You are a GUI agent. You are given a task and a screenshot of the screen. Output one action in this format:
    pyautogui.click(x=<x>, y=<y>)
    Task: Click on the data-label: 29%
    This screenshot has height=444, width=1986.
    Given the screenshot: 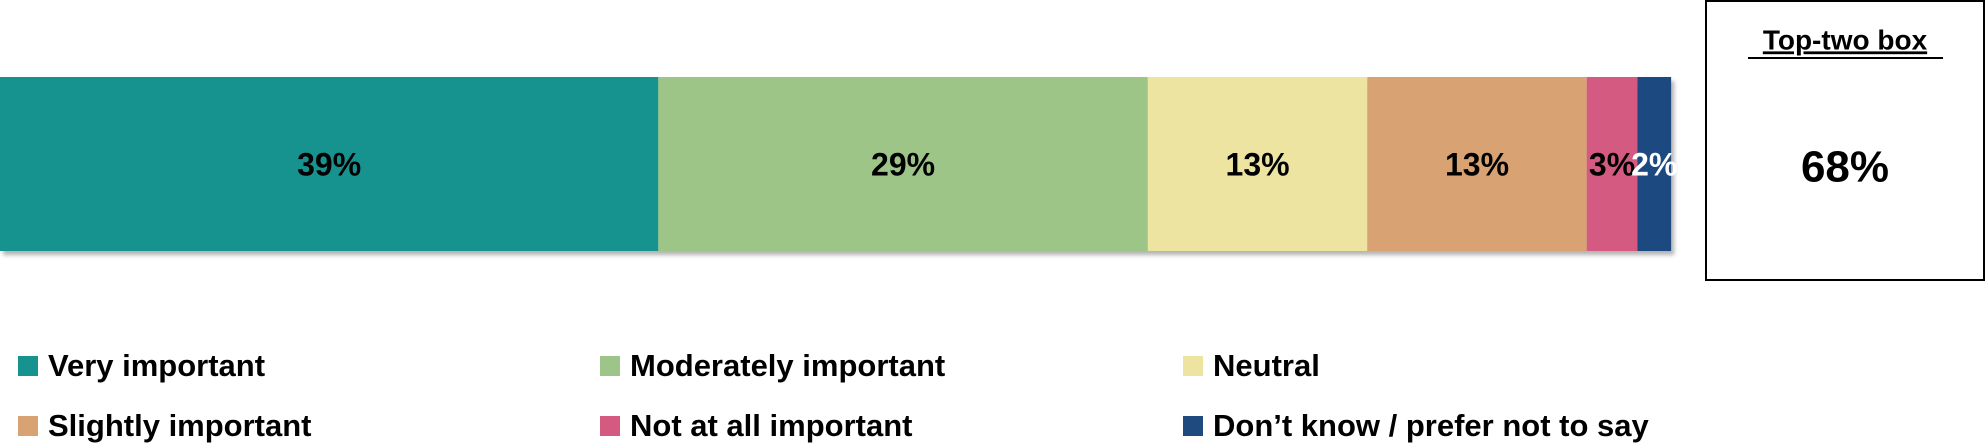 What is the action you would take?
    pyautogui.click(x=903, y=164)
    